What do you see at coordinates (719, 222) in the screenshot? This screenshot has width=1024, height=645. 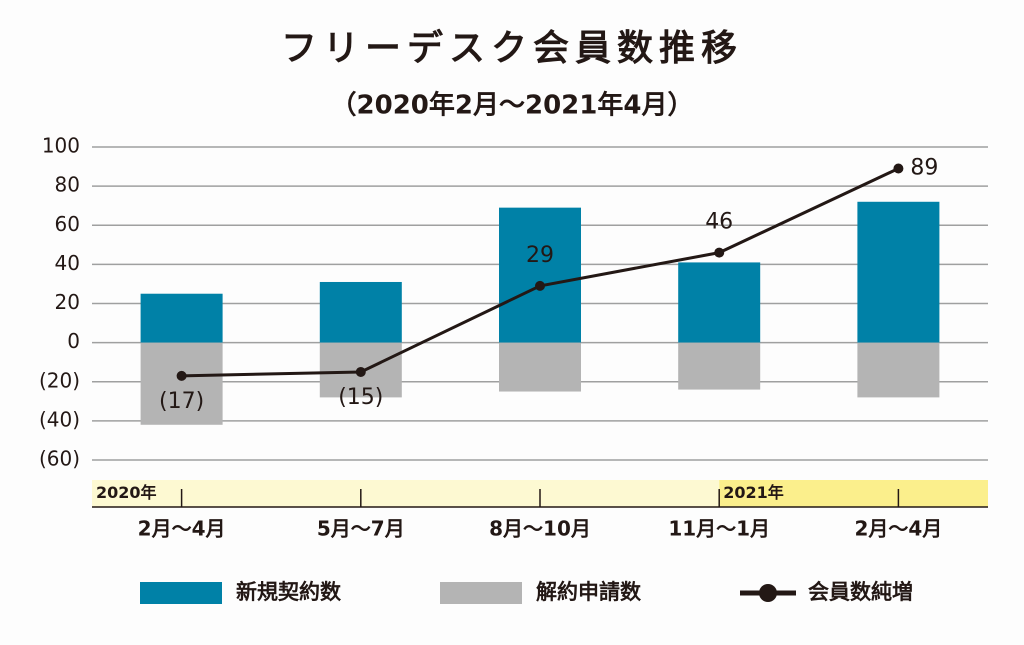 I see `data-label: 46` at bounding box center [719, 222].